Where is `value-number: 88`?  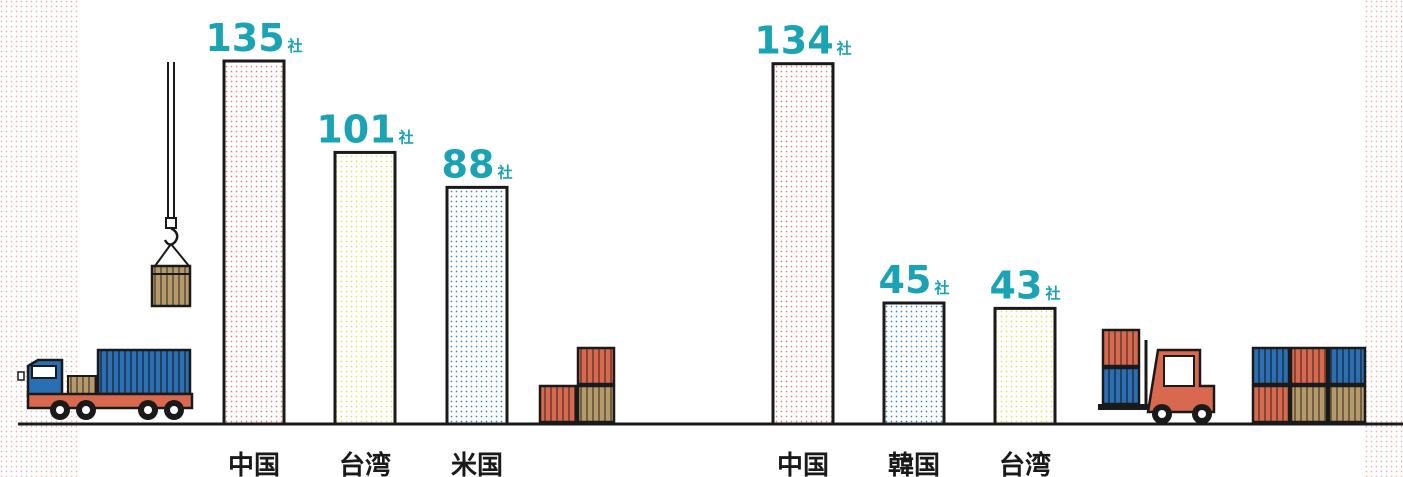
value-number: 88 is located at coordinates (468, 164).